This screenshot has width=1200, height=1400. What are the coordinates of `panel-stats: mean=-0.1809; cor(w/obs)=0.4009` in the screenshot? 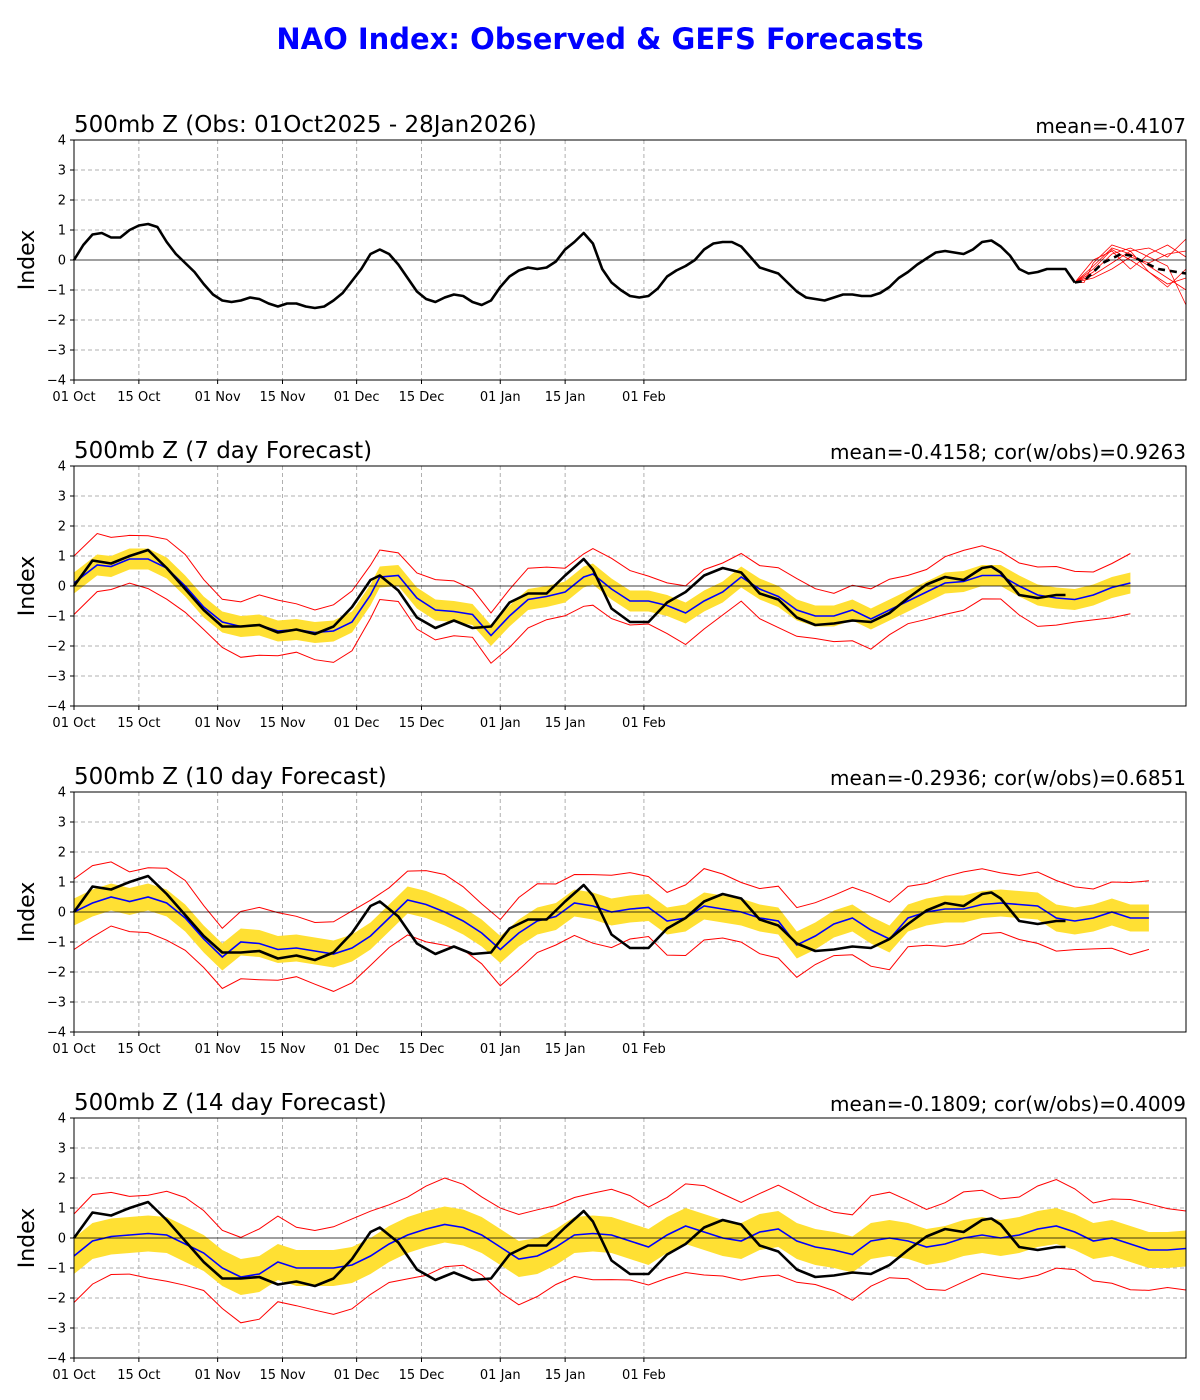 It's located at (1008, 1104).